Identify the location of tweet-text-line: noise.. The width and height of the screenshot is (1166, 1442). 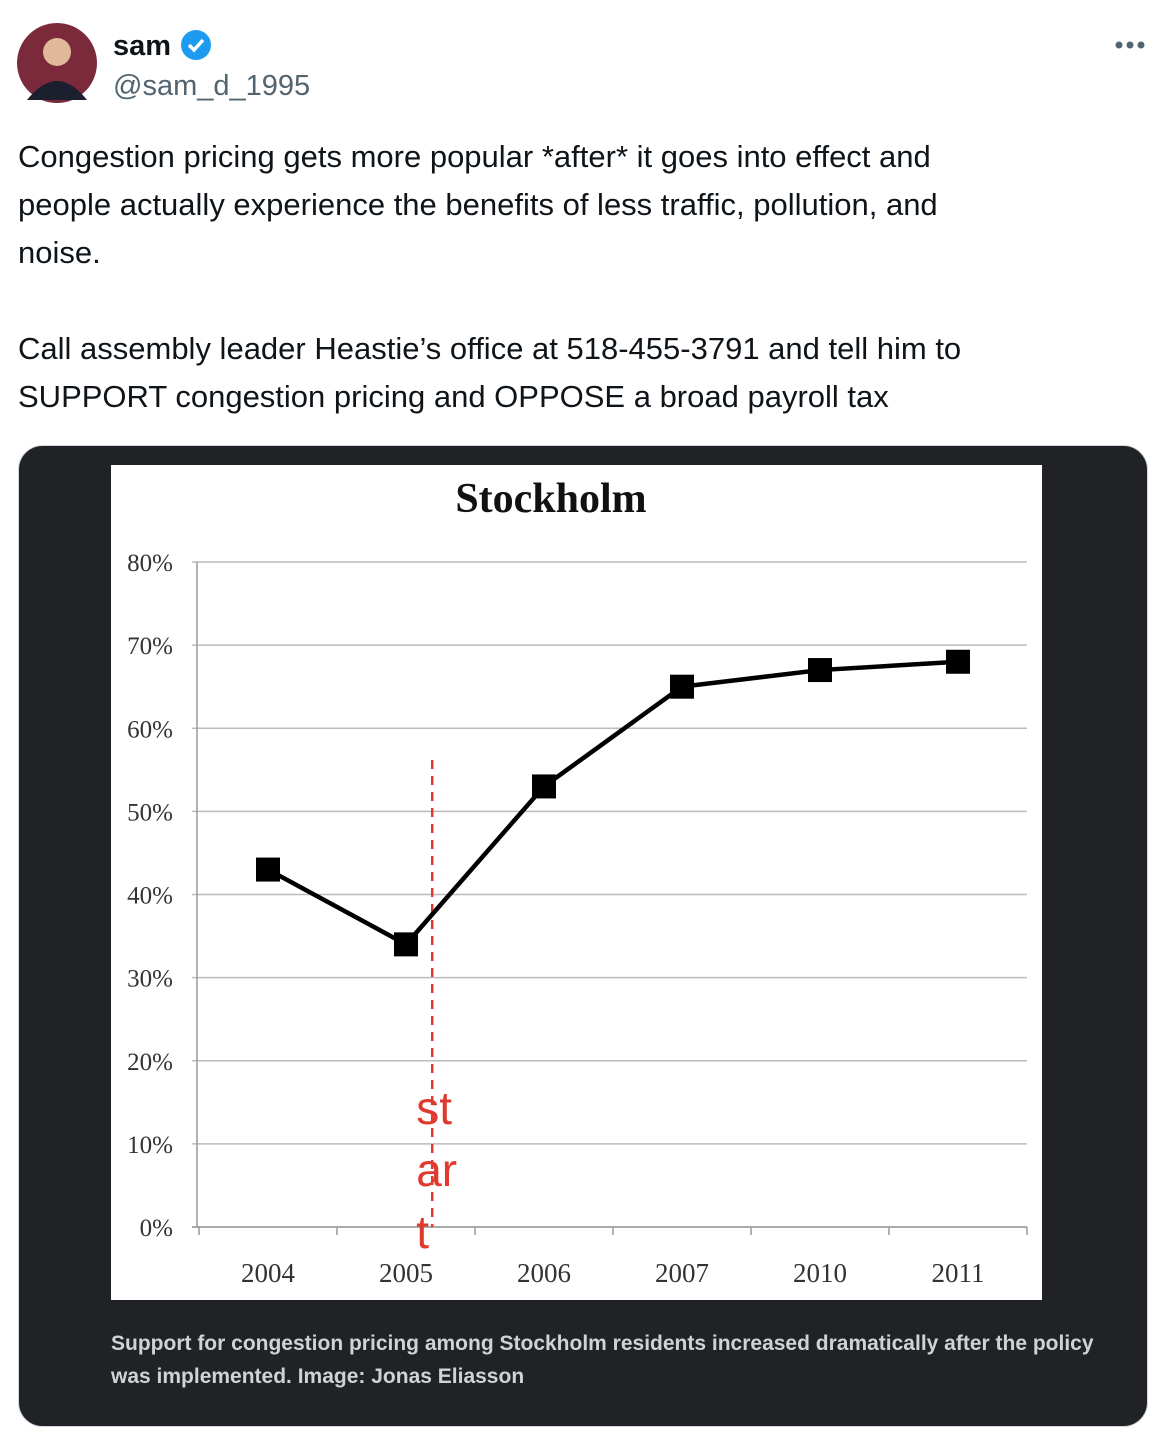
(59, 252).